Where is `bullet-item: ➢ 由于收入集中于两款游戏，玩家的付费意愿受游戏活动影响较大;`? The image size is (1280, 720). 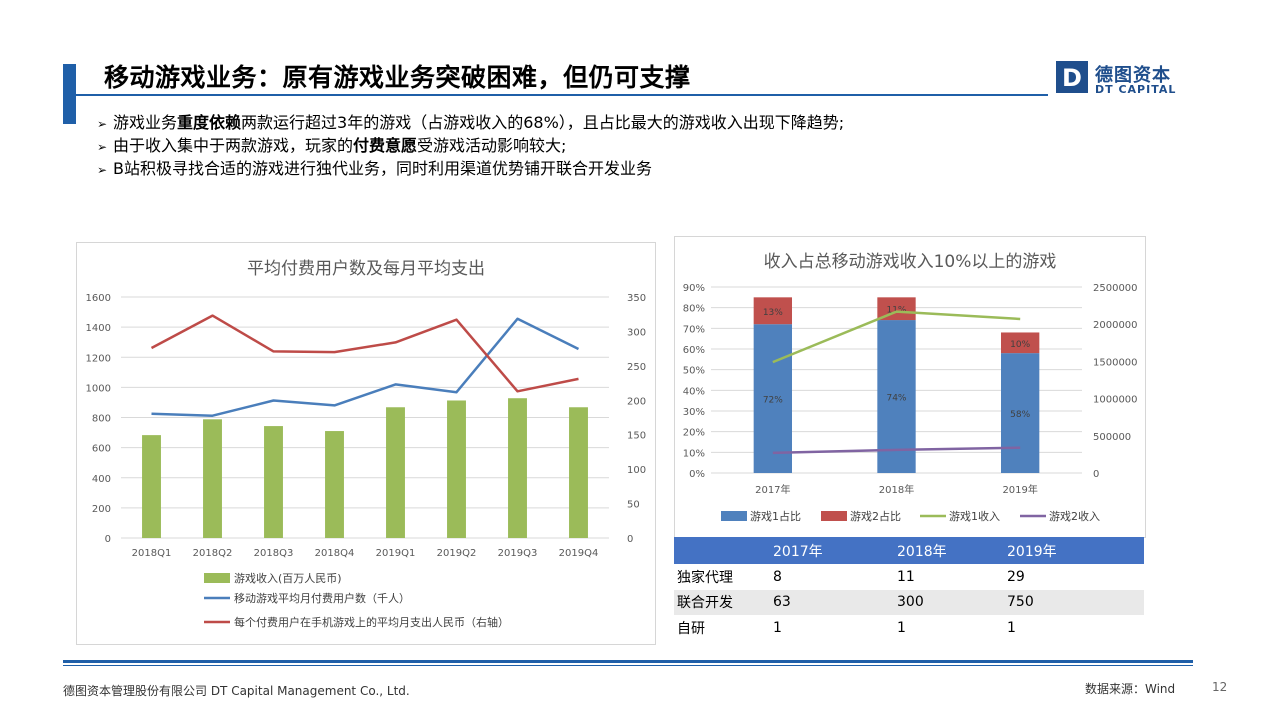 bullet-item: ➢ 由于收入集中于两款游戏，玩家的付费意愿受游戏活动影响较大; is located at coordinates (470, 146).